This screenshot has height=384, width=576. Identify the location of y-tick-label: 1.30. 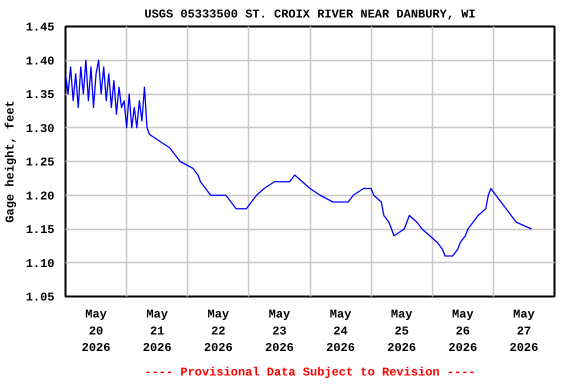
(40, 129).